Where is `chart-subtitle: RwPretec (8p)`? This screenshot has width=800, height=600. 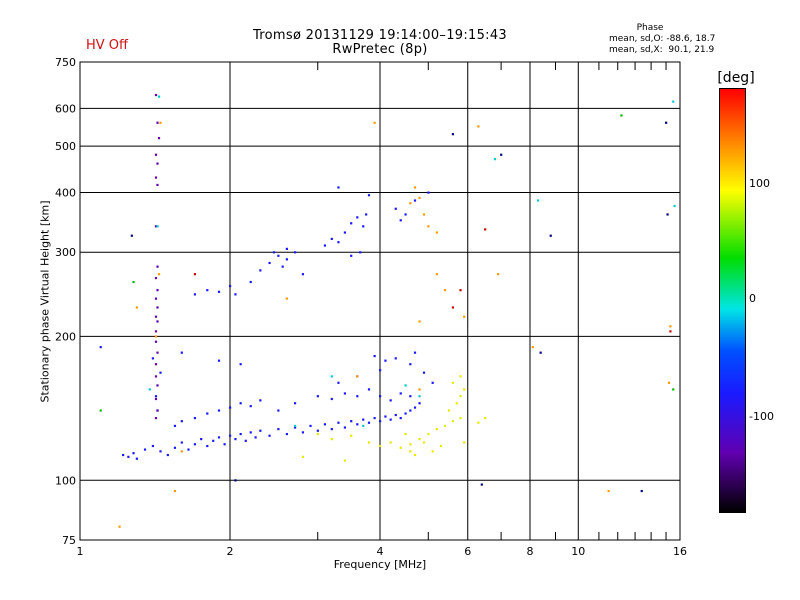 chart-subtitle: RwPretec (8p) is located at coordinates (380, 49).